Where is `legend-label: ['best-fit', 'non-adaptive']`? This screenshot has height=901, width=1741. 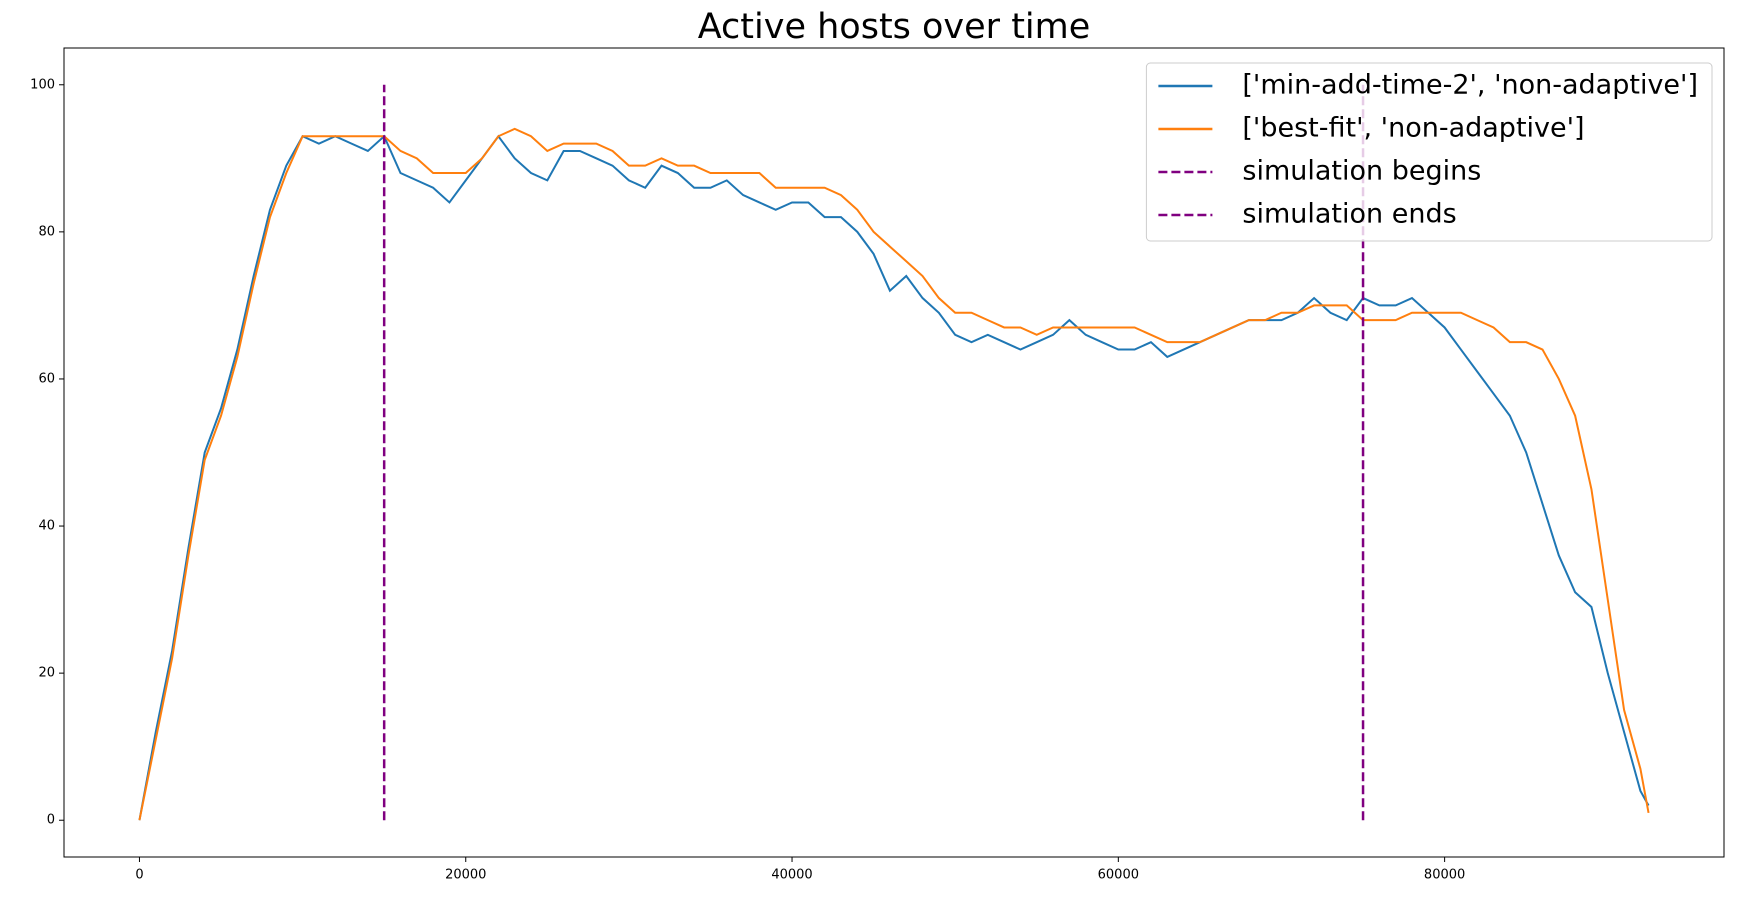
legend-label: ['best-fit', 'non-adaptive'] is located at coordinates (1413, 128).